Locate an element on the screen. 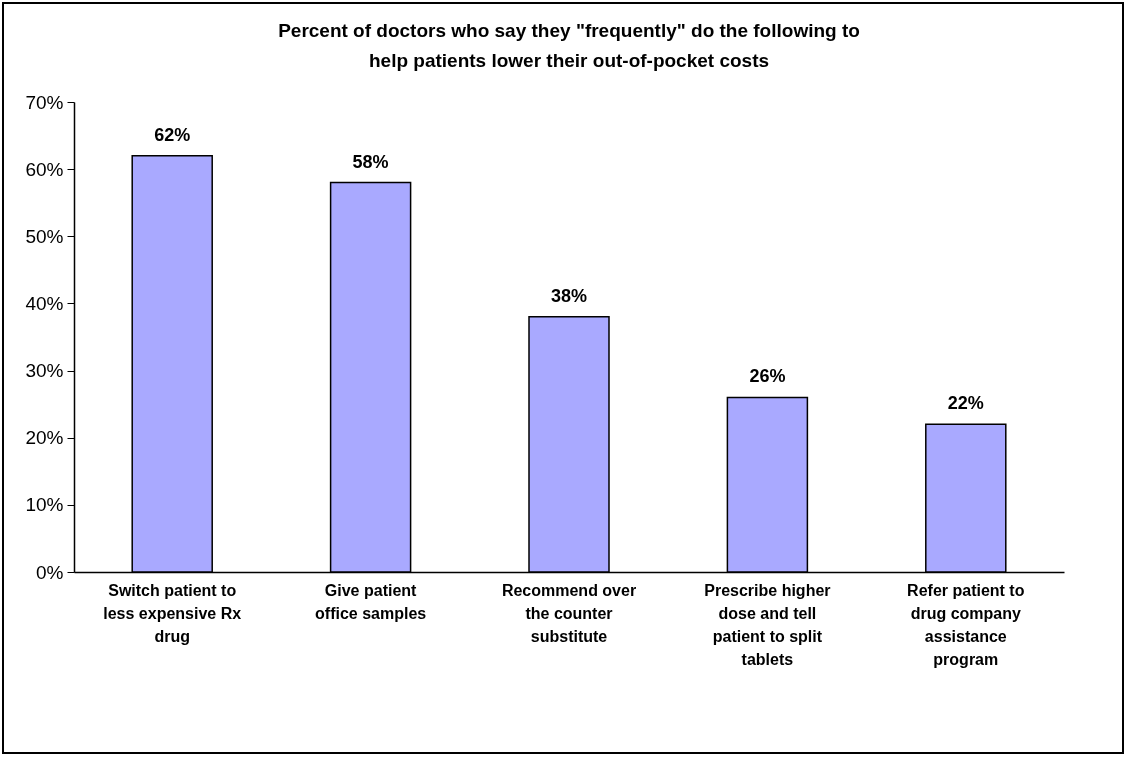 This screenshot has height=761, width=1130. y-tick-label: 60% is located at coordinates (44, 169).